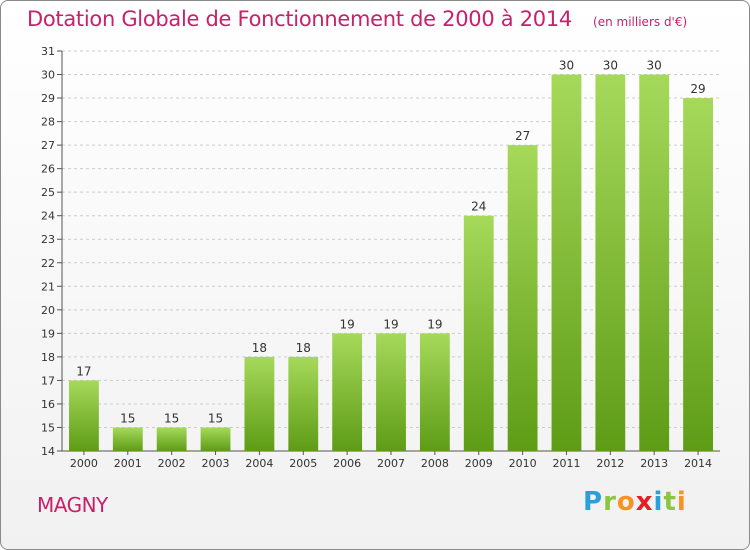 Image resolution: width=750 pixels, height=550 pixels. What do you see at coordinates (698, 463) in the screenshot?
I see `x-tick-label: 2014` at bounding box center [698, 463].